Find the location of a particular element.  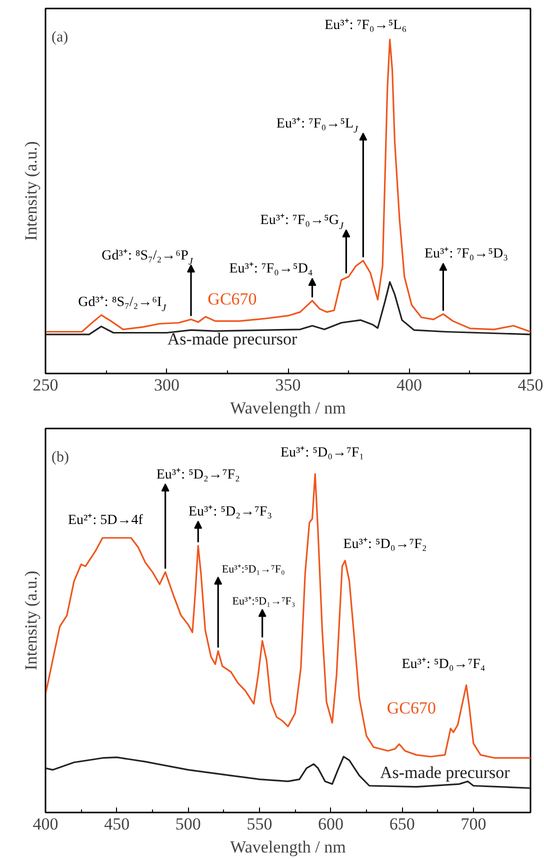

x-tick-label: 600 is located at coordinates (331, 824).